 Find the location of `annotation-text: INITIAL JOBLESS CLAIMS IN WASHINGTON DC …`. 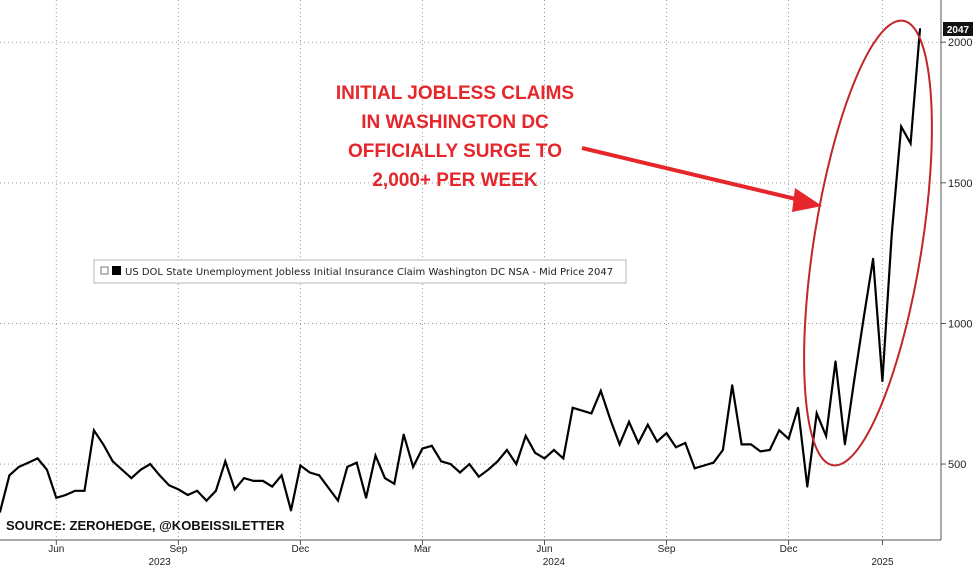

annotation-text: INITIAL JOBLESS CLAIMS IN WASHINGTON DC … is located at coordinates (455, 137).